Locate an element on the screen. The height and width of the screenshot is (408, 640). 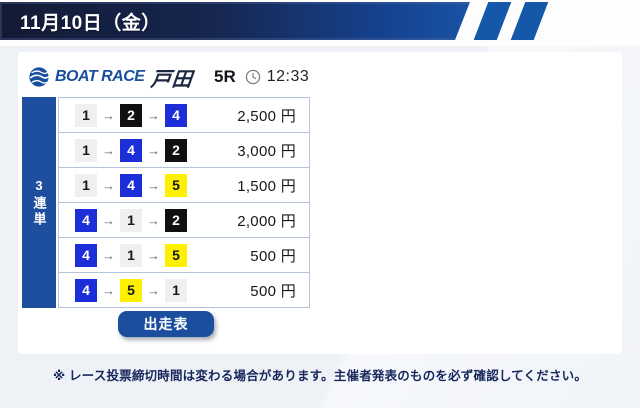
racecard-button: 出走表 is located at coordinates (166, 324).